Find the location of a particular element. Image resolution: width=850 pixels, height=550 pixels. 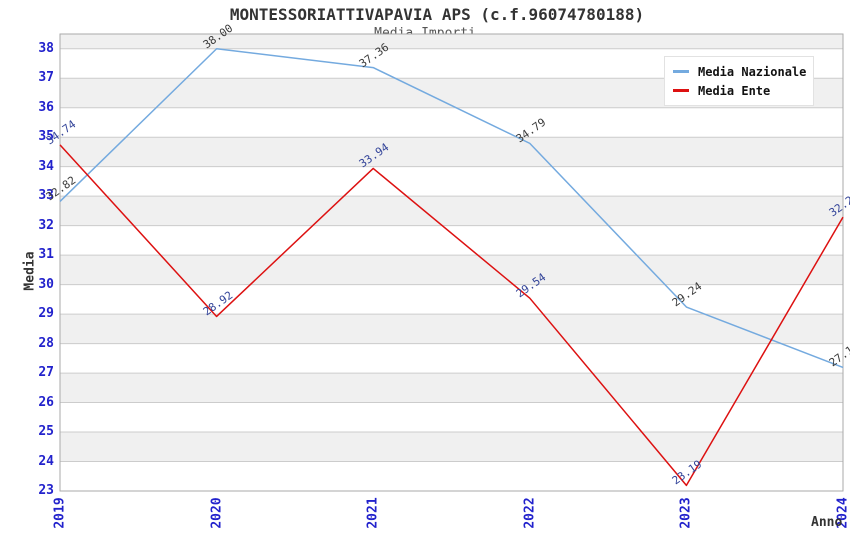

y-tick-label: 31 is located at coordinates (46, 255).